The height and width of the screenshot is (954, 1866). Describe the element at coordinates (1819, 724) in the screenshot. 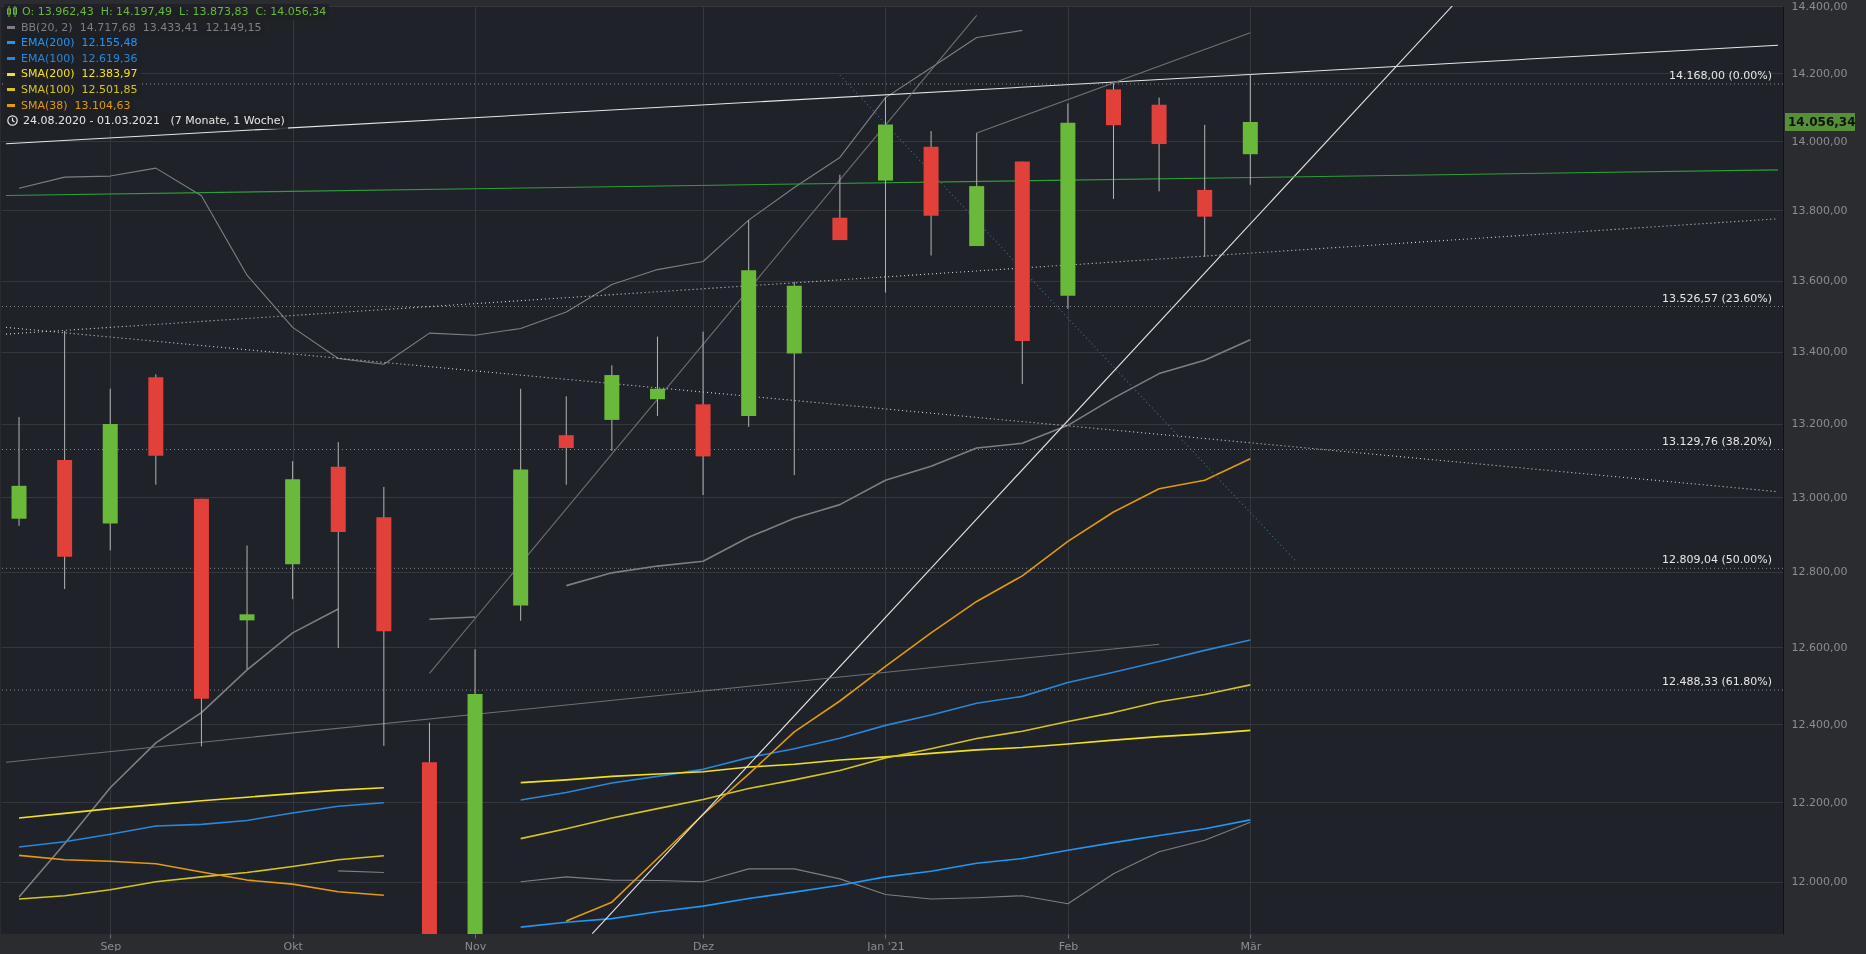

I see `y-tick-label: 12.400,00` at that location.